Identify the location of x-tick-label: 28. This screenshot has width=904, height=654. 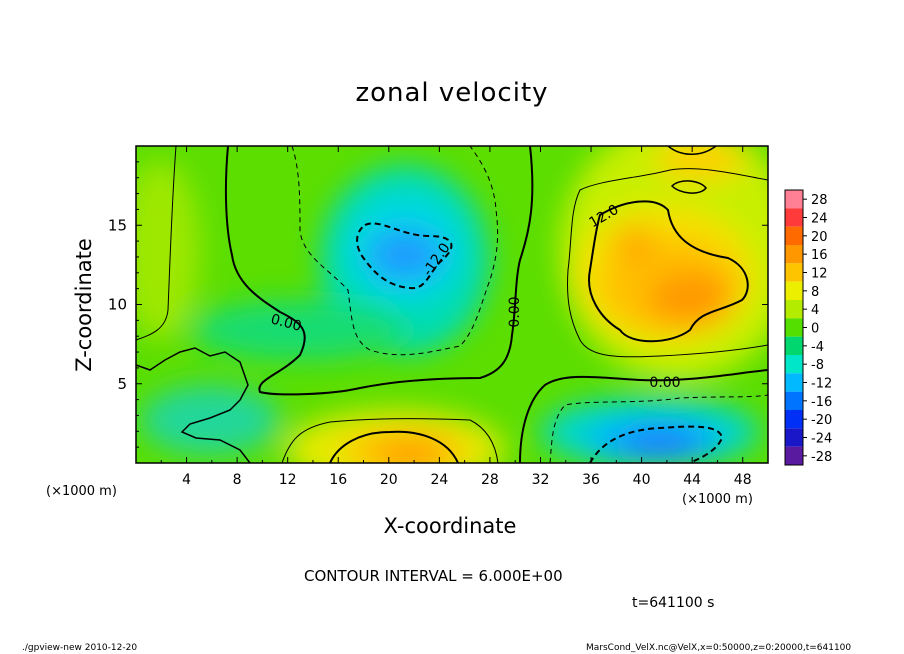
(490, 480).